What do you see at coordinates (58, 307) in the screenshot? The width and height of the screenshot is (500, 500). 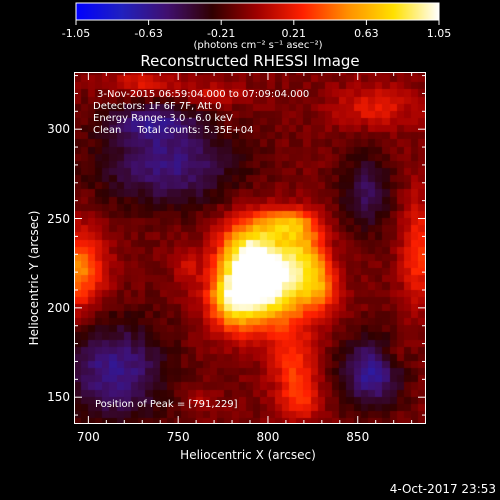 I see `y-tick-label: 200` at bounding box center [58, 307].